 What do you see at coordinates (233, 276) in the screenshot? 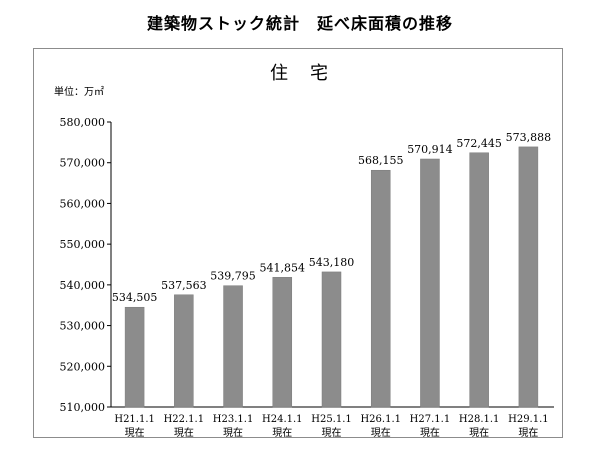
I see `data-label: 539,795` at bounding box center [233, 276].